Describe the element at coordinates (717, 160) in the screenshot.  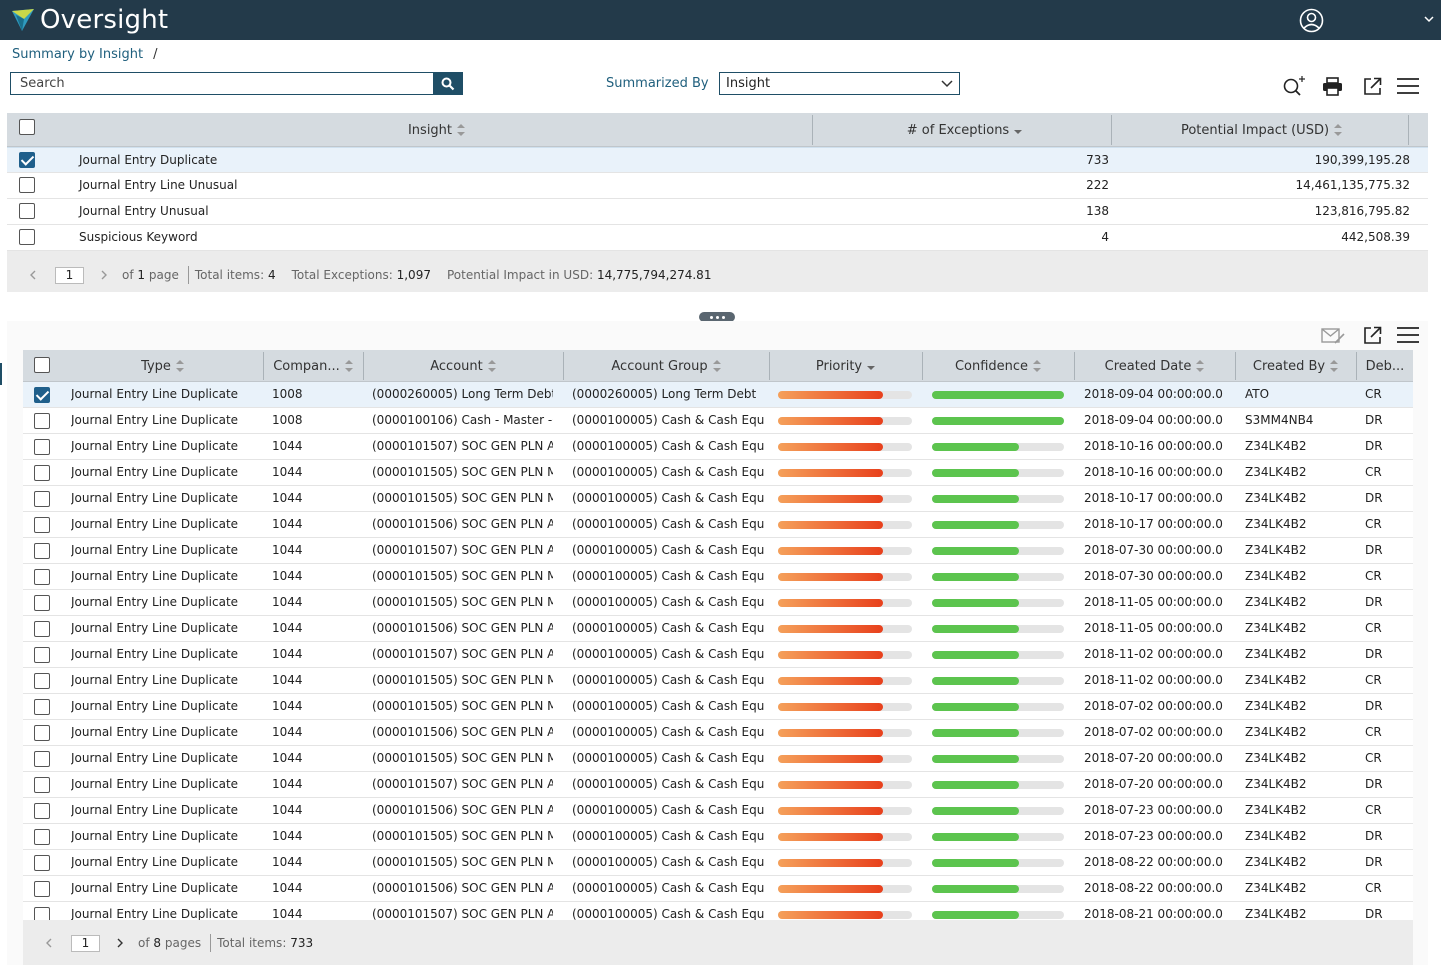
I see `insight-row: Journal Entry Duplicate 733 190,399,195.28` at that location.